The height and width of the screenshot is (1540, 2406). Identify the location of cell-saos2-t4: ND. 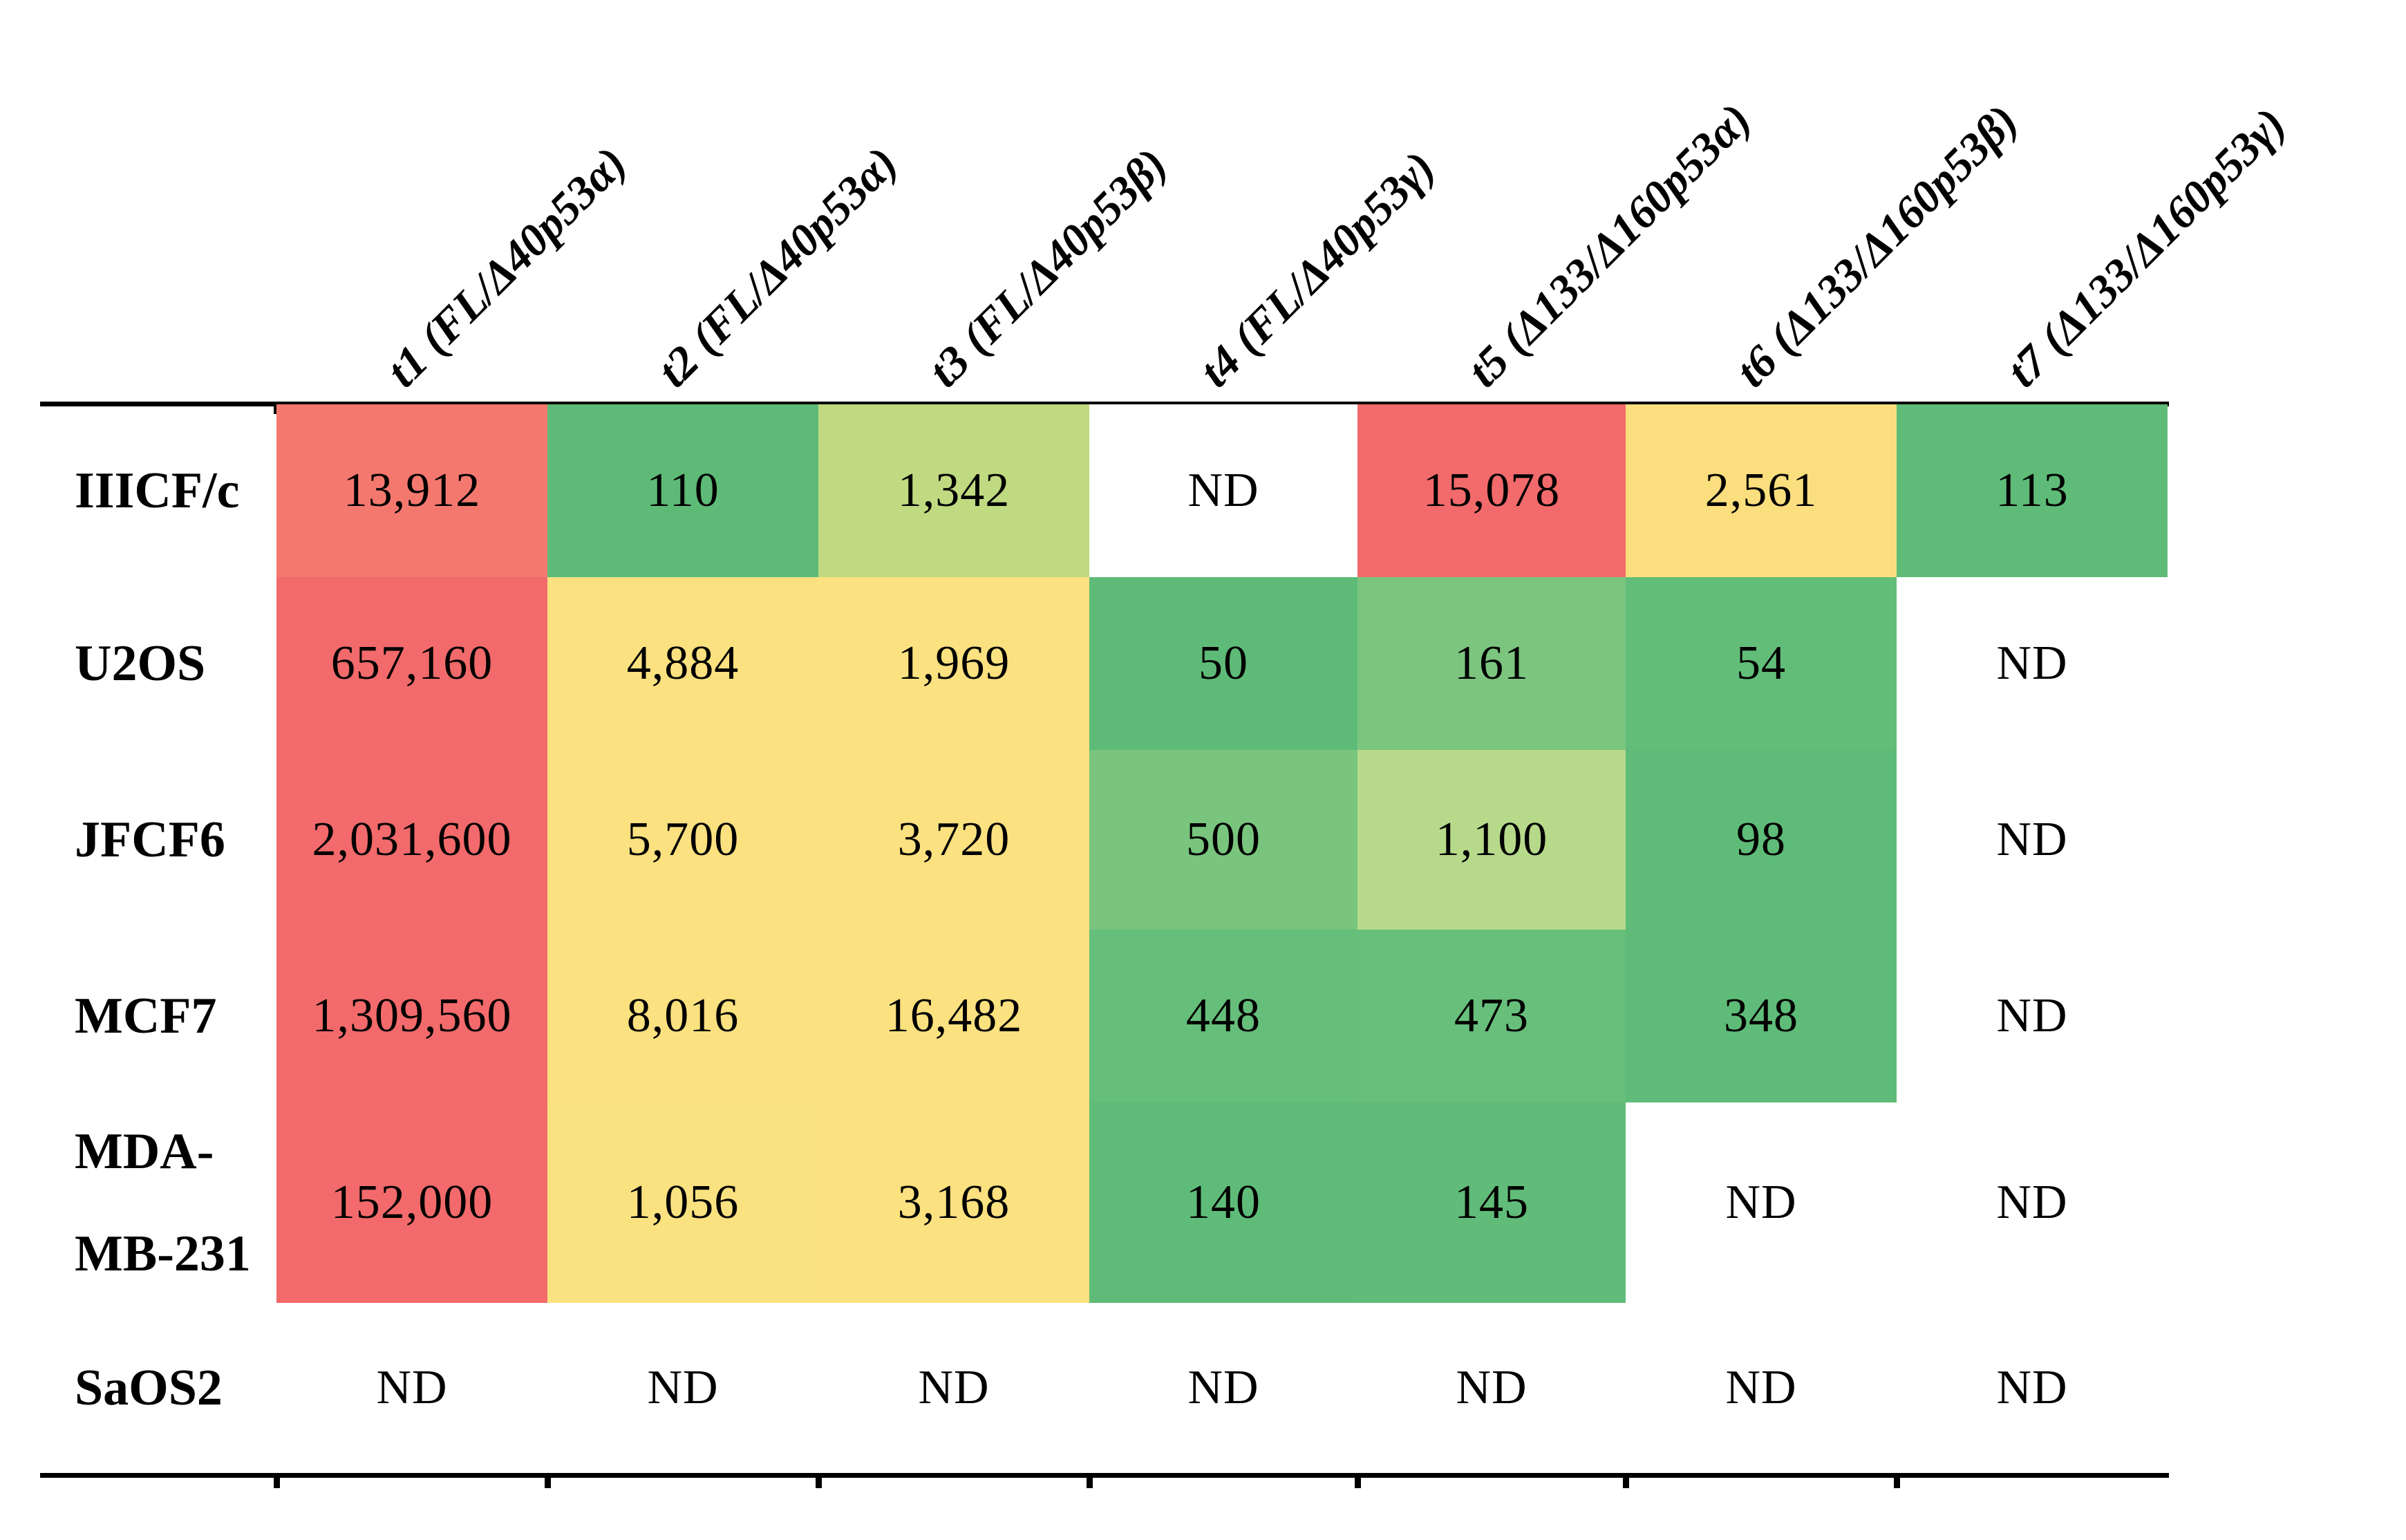
(1223, 1388).